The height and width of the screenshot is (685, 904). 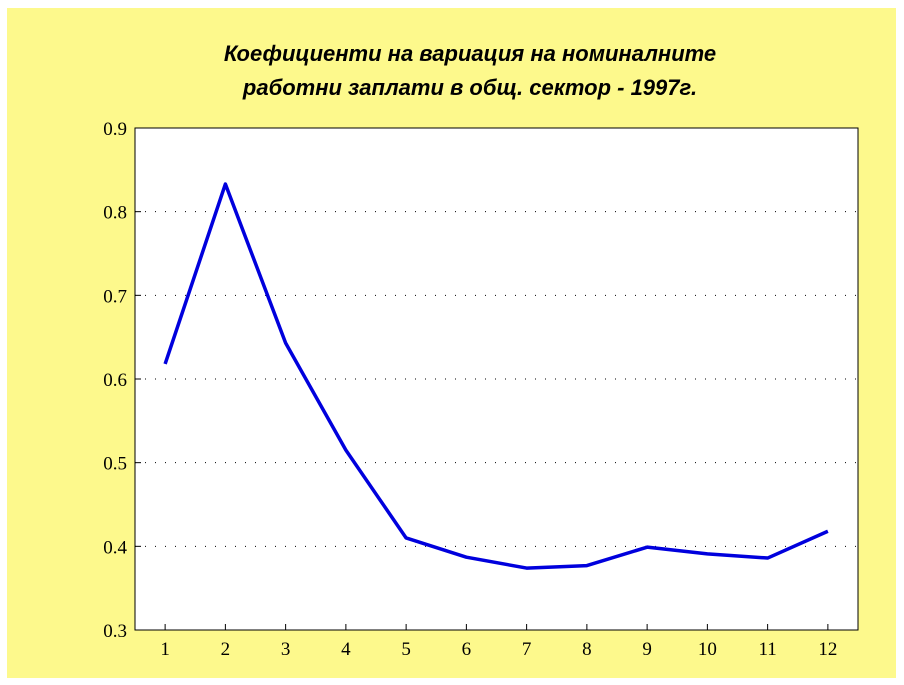 I want to click on y-tick-label: 0.6, so click(x=115, y=380).